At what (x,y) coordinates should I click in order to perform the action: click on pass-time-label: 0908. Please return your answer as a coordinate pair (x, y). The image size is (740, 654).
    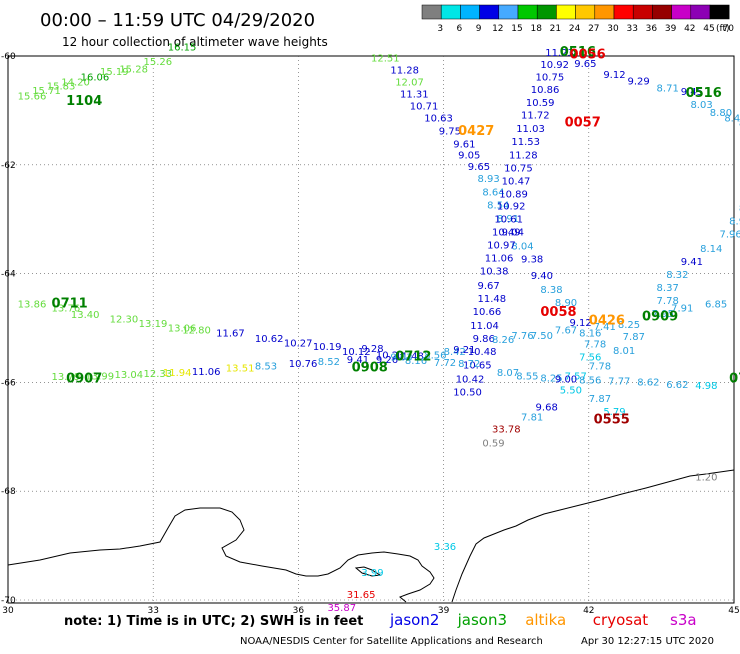
    Looking at the image, I should click on (370, 368).